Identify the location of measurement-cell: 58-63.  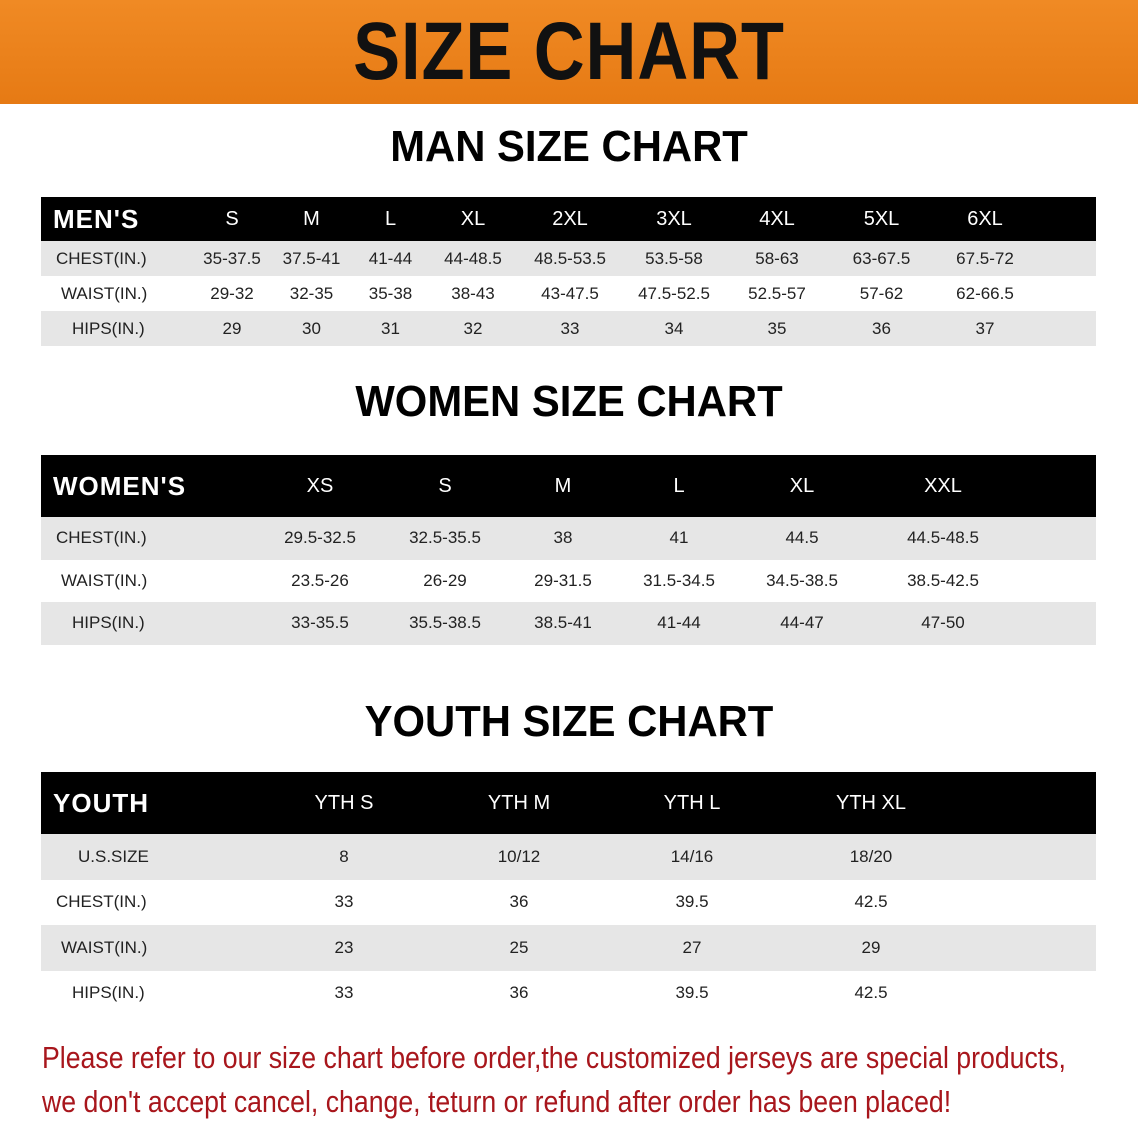
(777, 258).